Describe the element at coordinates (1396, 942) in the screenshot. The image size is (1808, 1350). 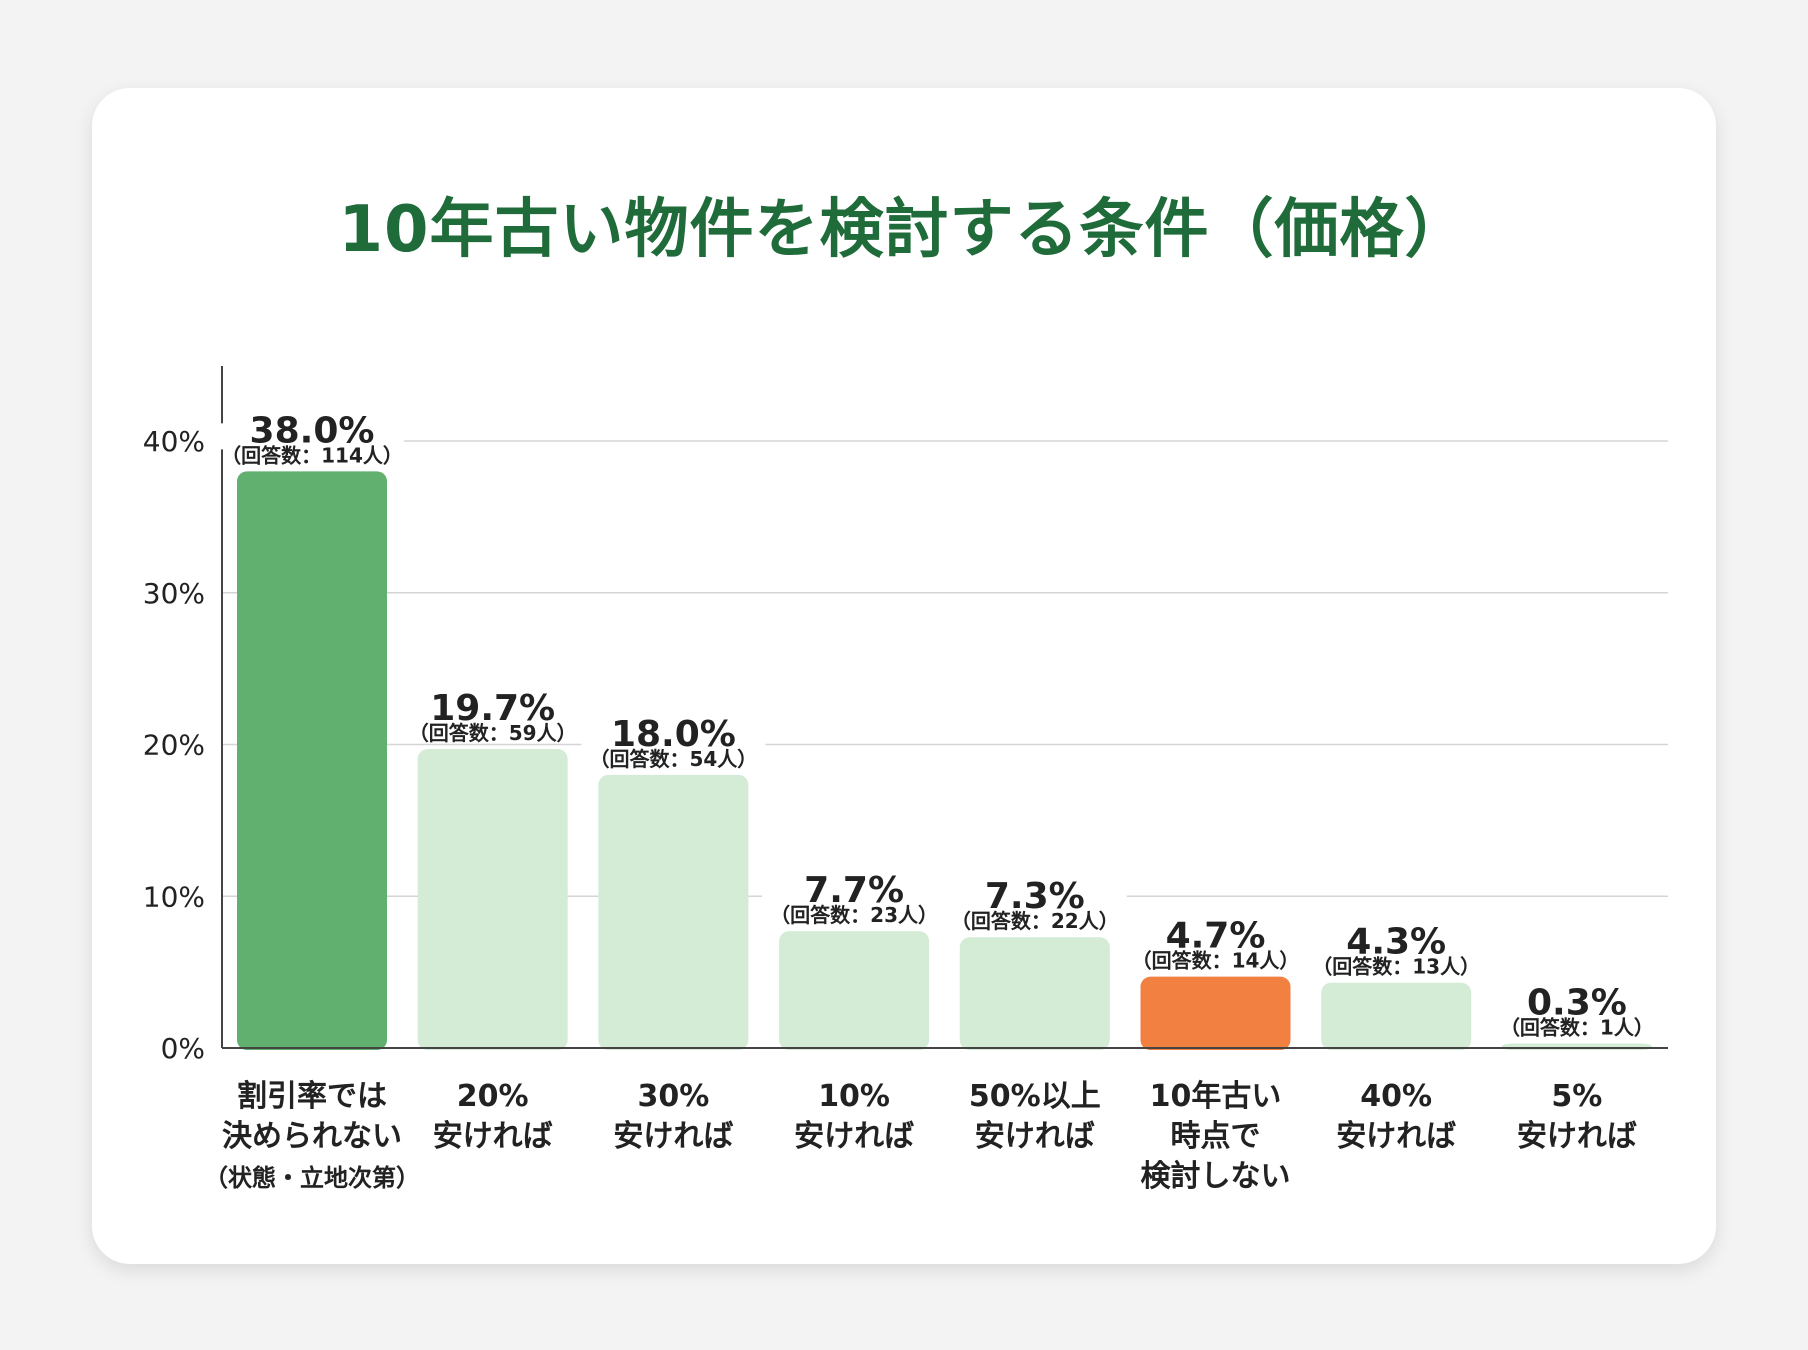
I see `data-label: 4.3%` at that location.